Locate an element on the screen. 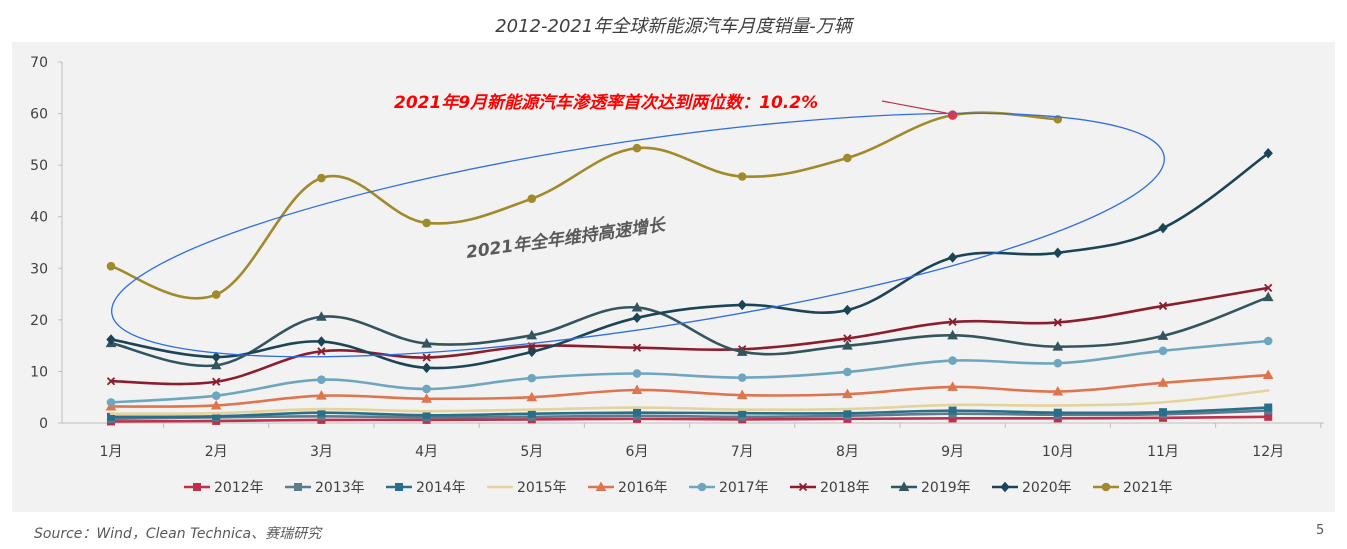 Image resolution: width=1347 pixels, height=549 pixels. series-2016年 is located at coordinates (689, 390).